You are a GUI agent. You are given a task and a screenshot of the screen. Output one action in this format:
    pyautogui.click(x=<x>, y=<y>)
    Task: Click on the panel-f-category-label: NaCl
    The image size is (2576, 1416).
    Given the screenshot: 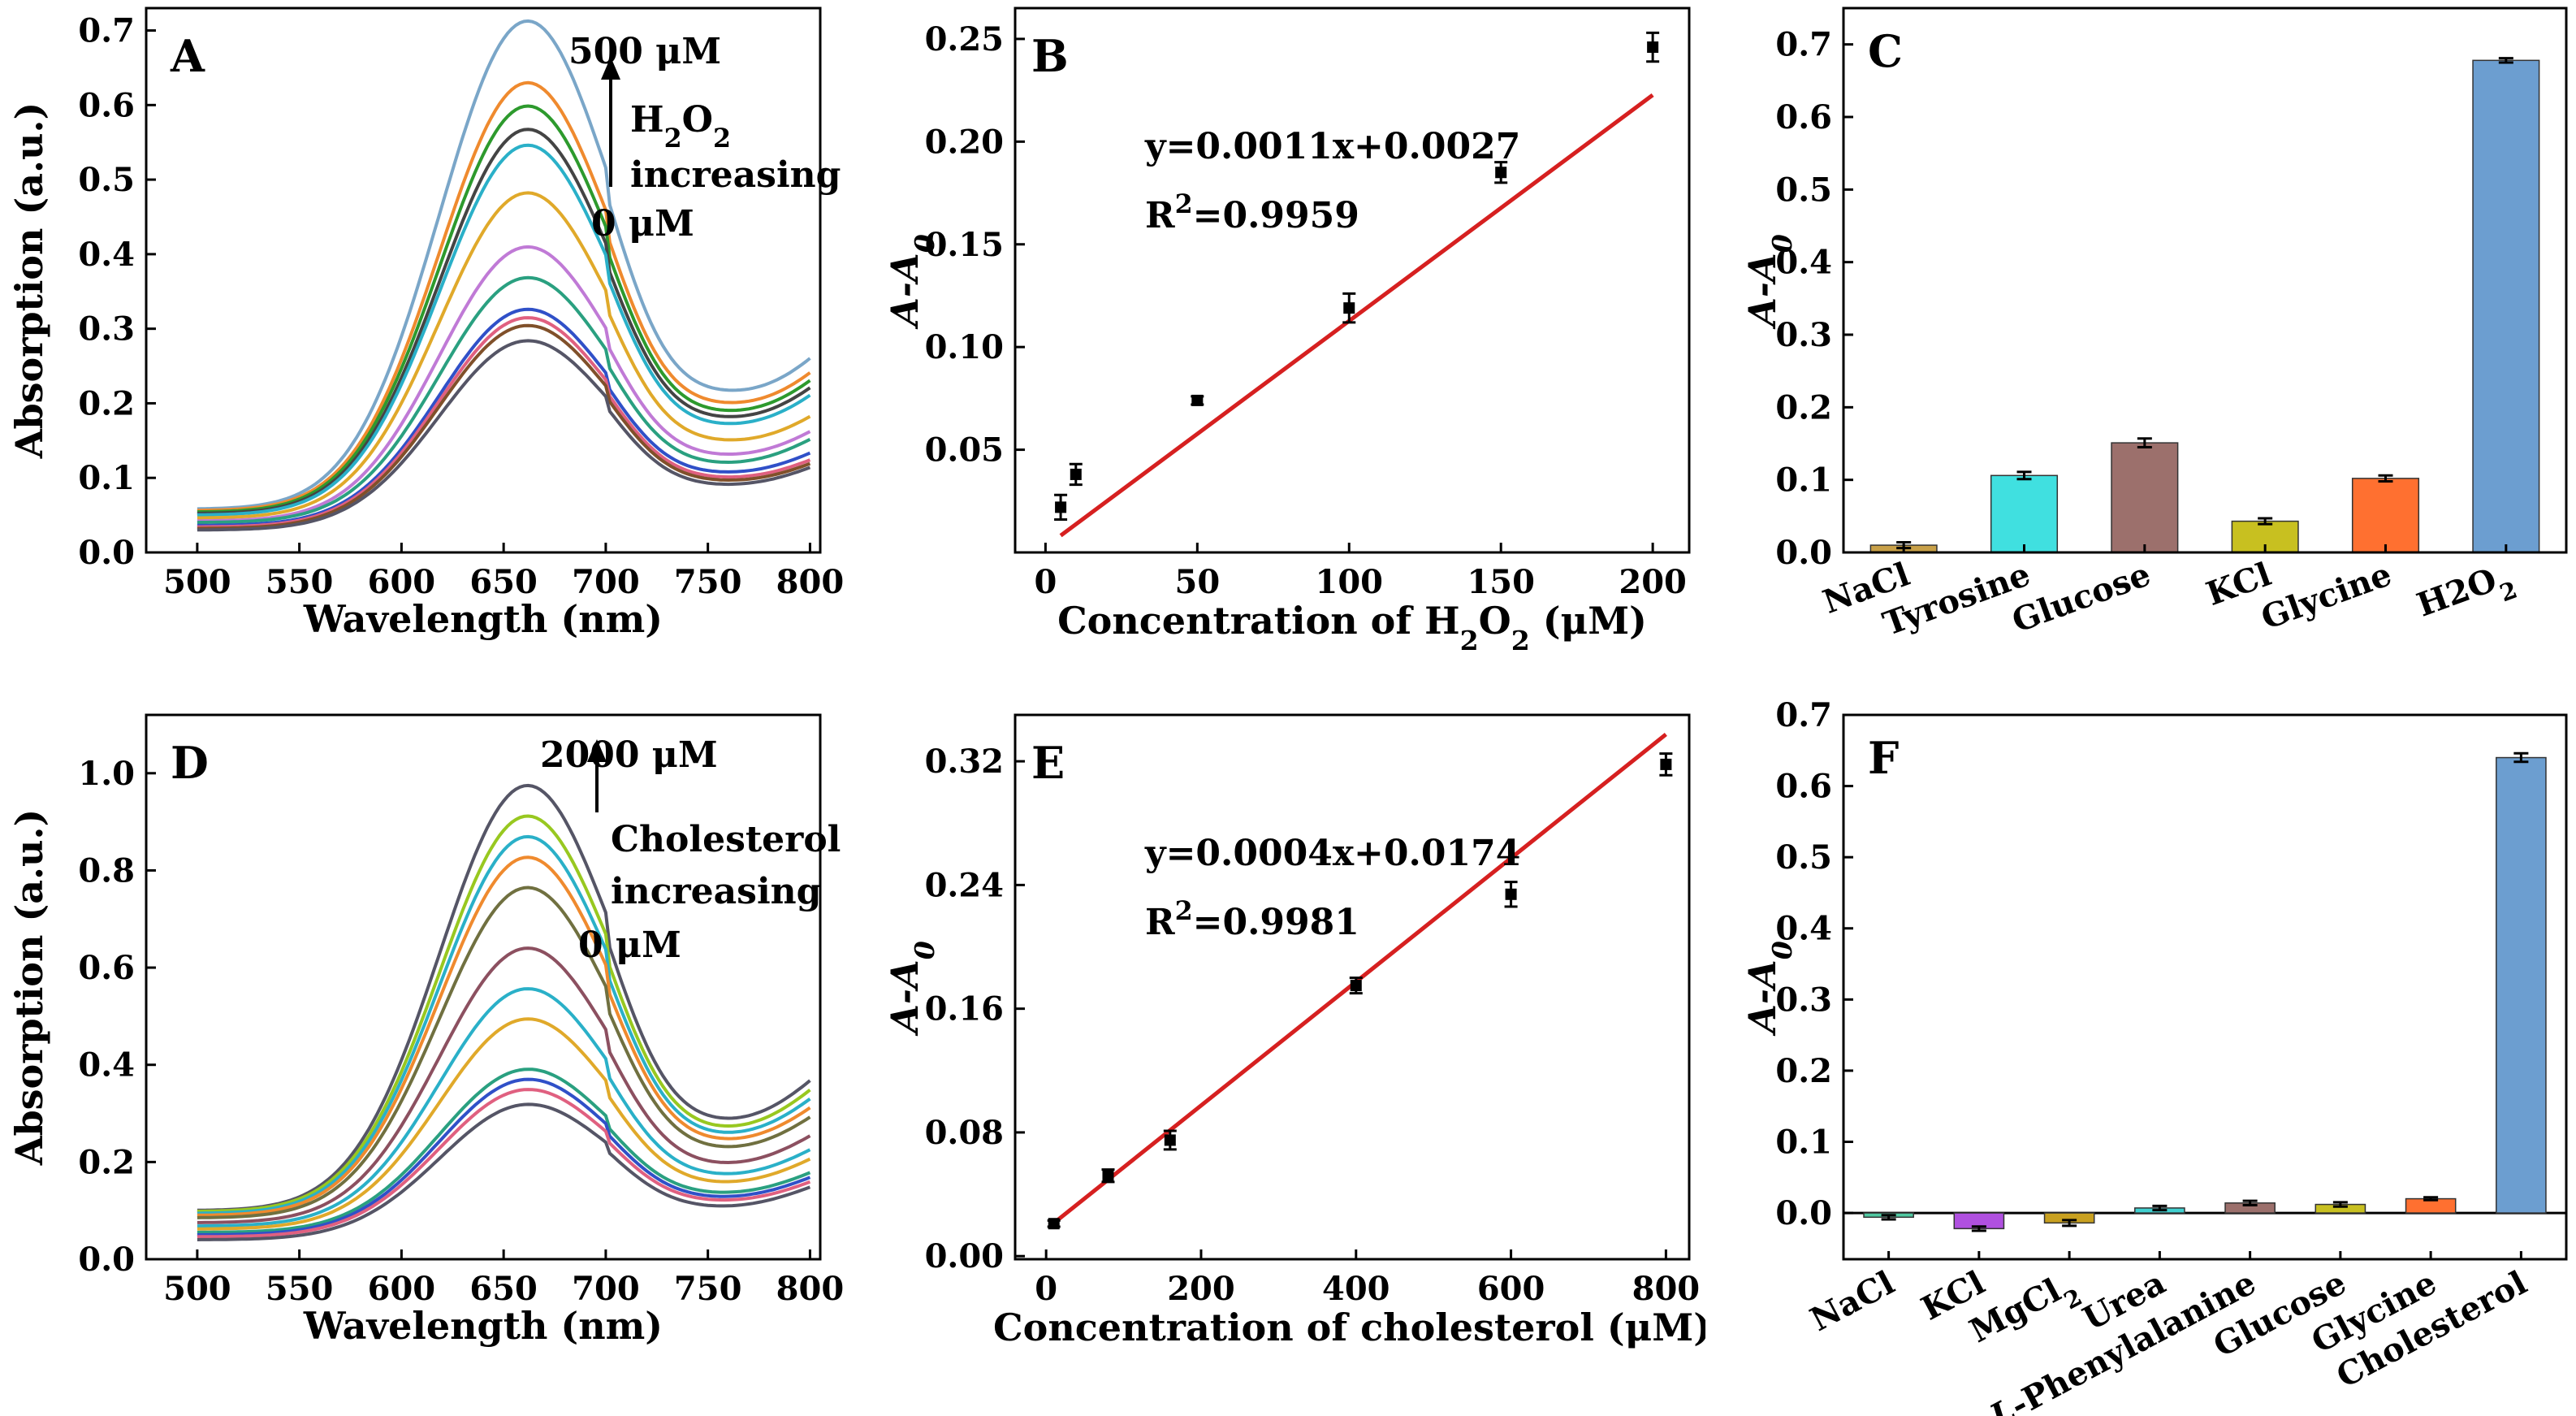 What is the action you would take?
    pyautogui.click(x=1853, y=1301)
    